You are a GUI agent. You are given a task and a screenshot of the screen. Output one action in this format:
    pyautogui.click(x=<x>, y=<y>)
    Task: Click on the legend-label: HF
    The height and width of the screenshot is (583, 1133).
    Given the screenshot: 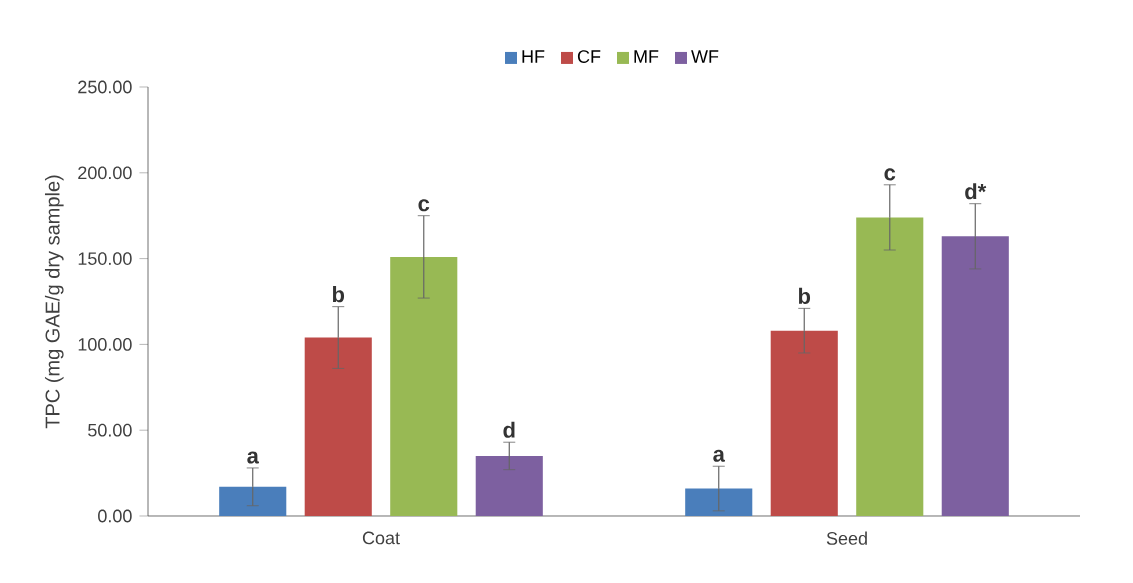 What is the action you would take?
    pyautogui.click(x=533, y=56)
    